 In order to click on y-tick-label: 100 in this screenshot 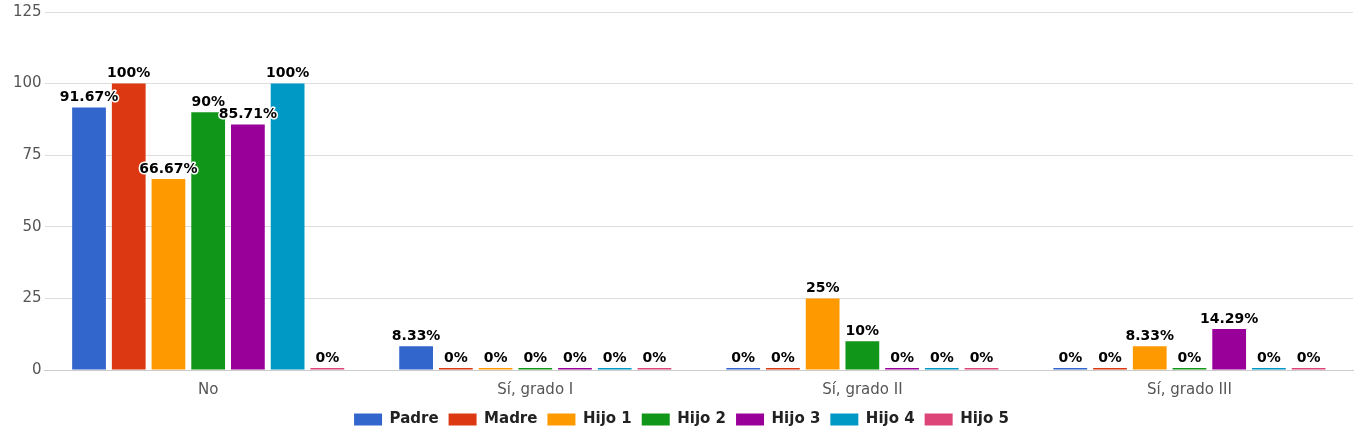, I will do `click(27, 82)`.